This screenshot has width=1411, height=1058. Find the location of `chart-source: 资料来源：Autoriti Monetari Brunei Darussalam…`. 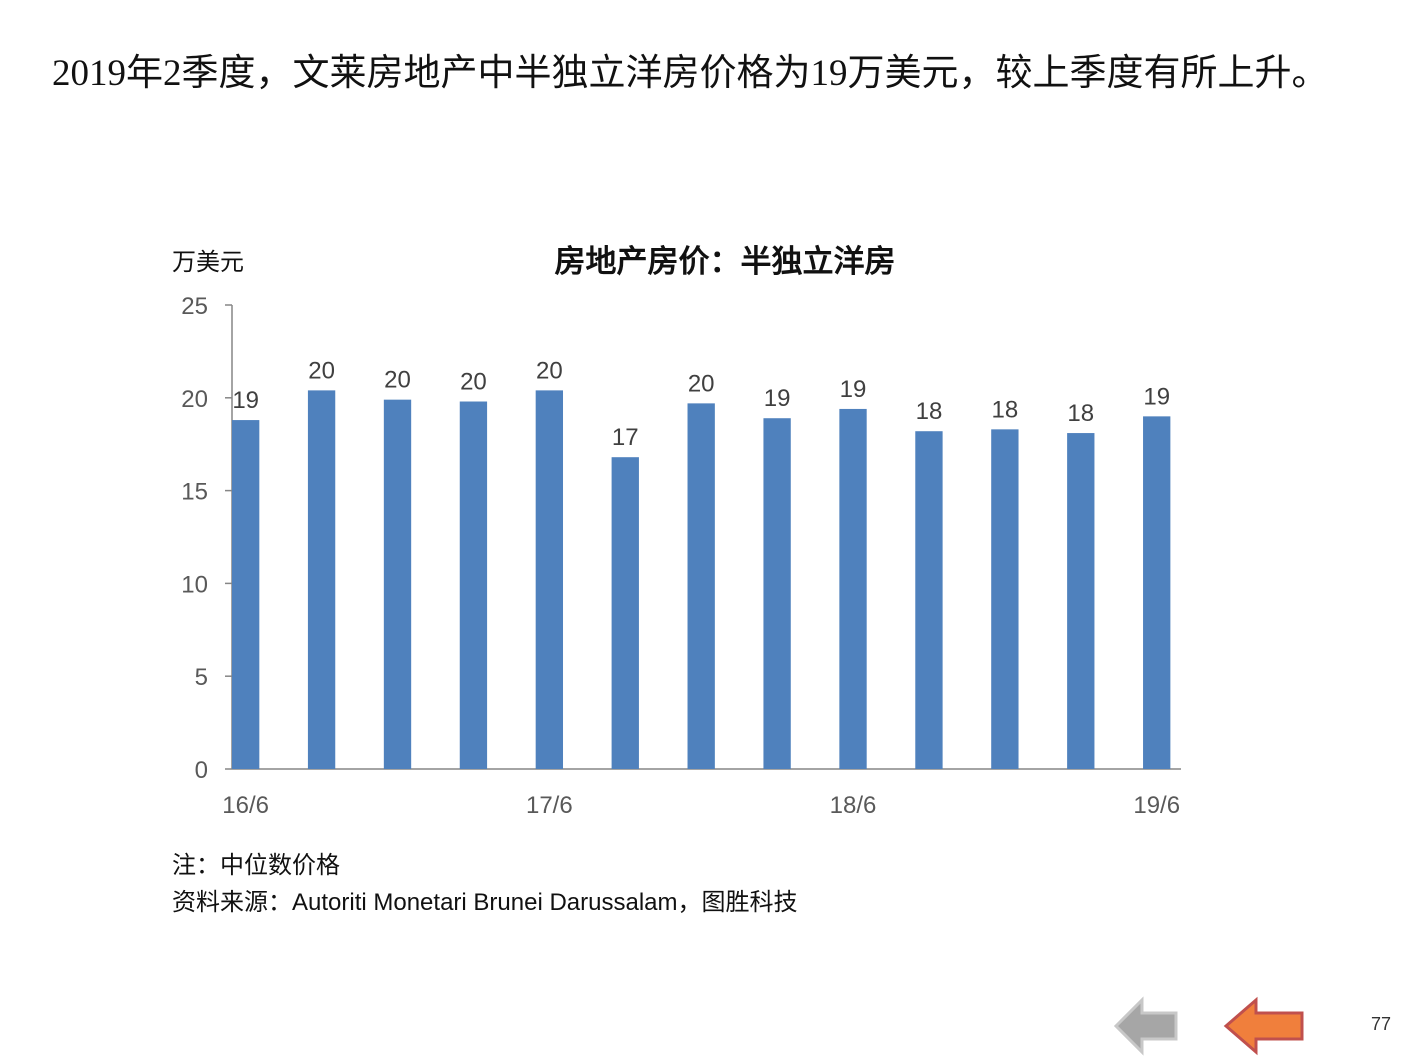

chart-source: 资料来源：Autoriti Monetari Brunei Darussalam… is located at coordinates (485, 902).